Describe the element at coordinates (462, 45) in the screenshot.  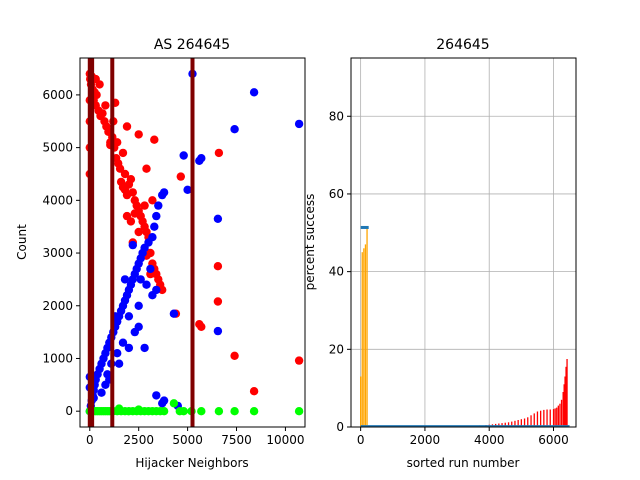
I see `right-title: 264645` at that location.